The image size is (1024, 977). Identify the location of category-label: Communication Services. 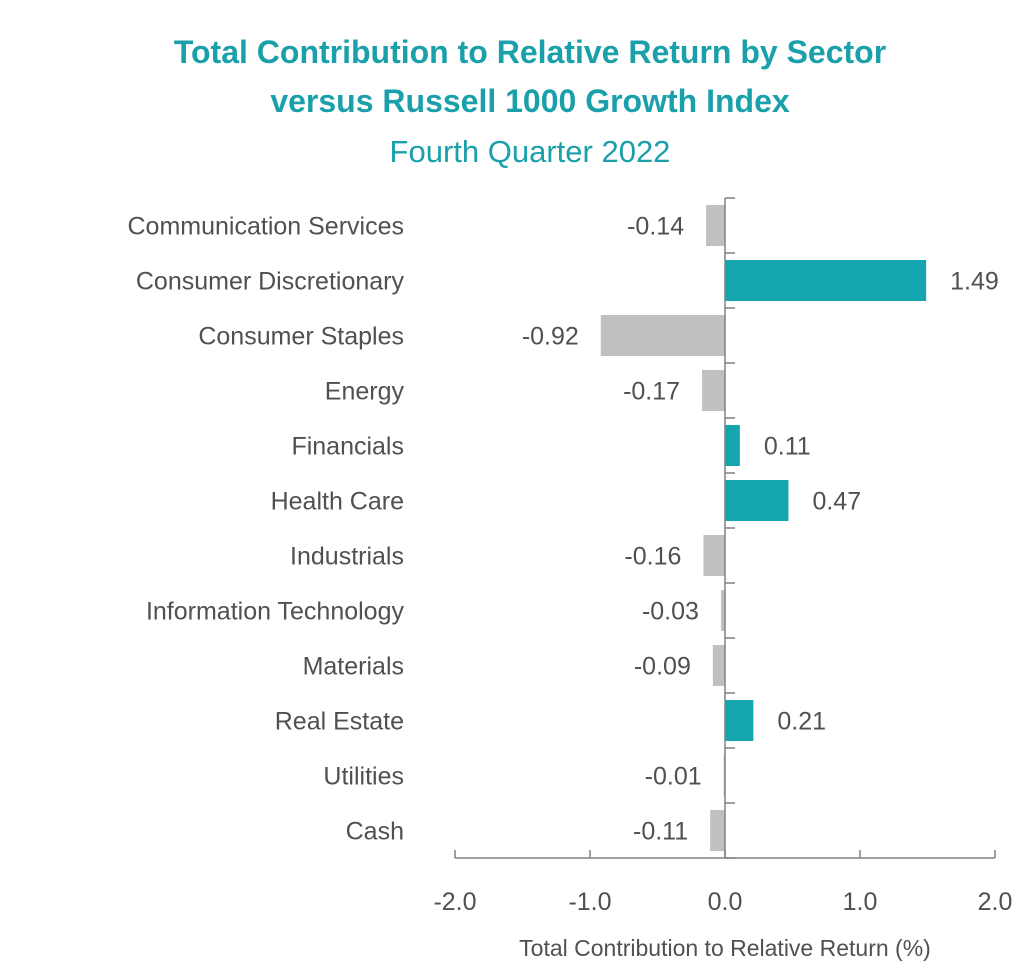
(266, 227).